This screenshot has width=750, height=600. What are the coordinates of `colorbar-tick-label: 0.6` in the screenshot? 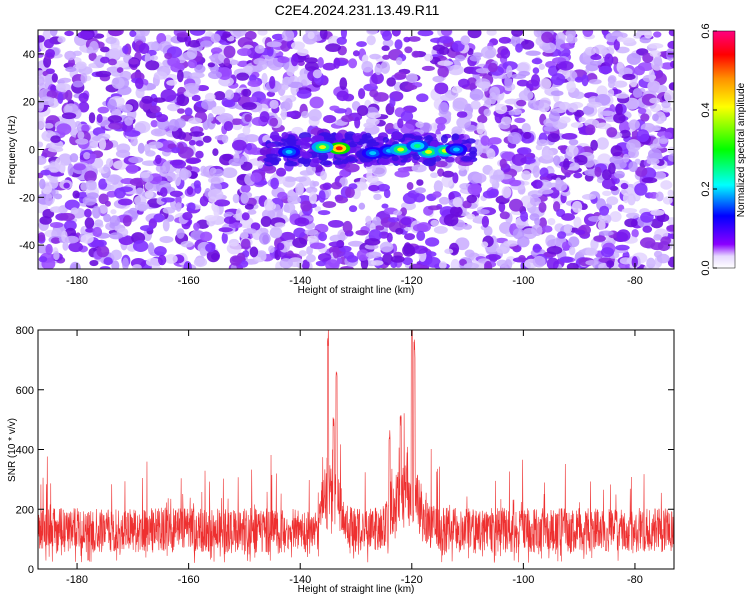 It's located at (706, 30).